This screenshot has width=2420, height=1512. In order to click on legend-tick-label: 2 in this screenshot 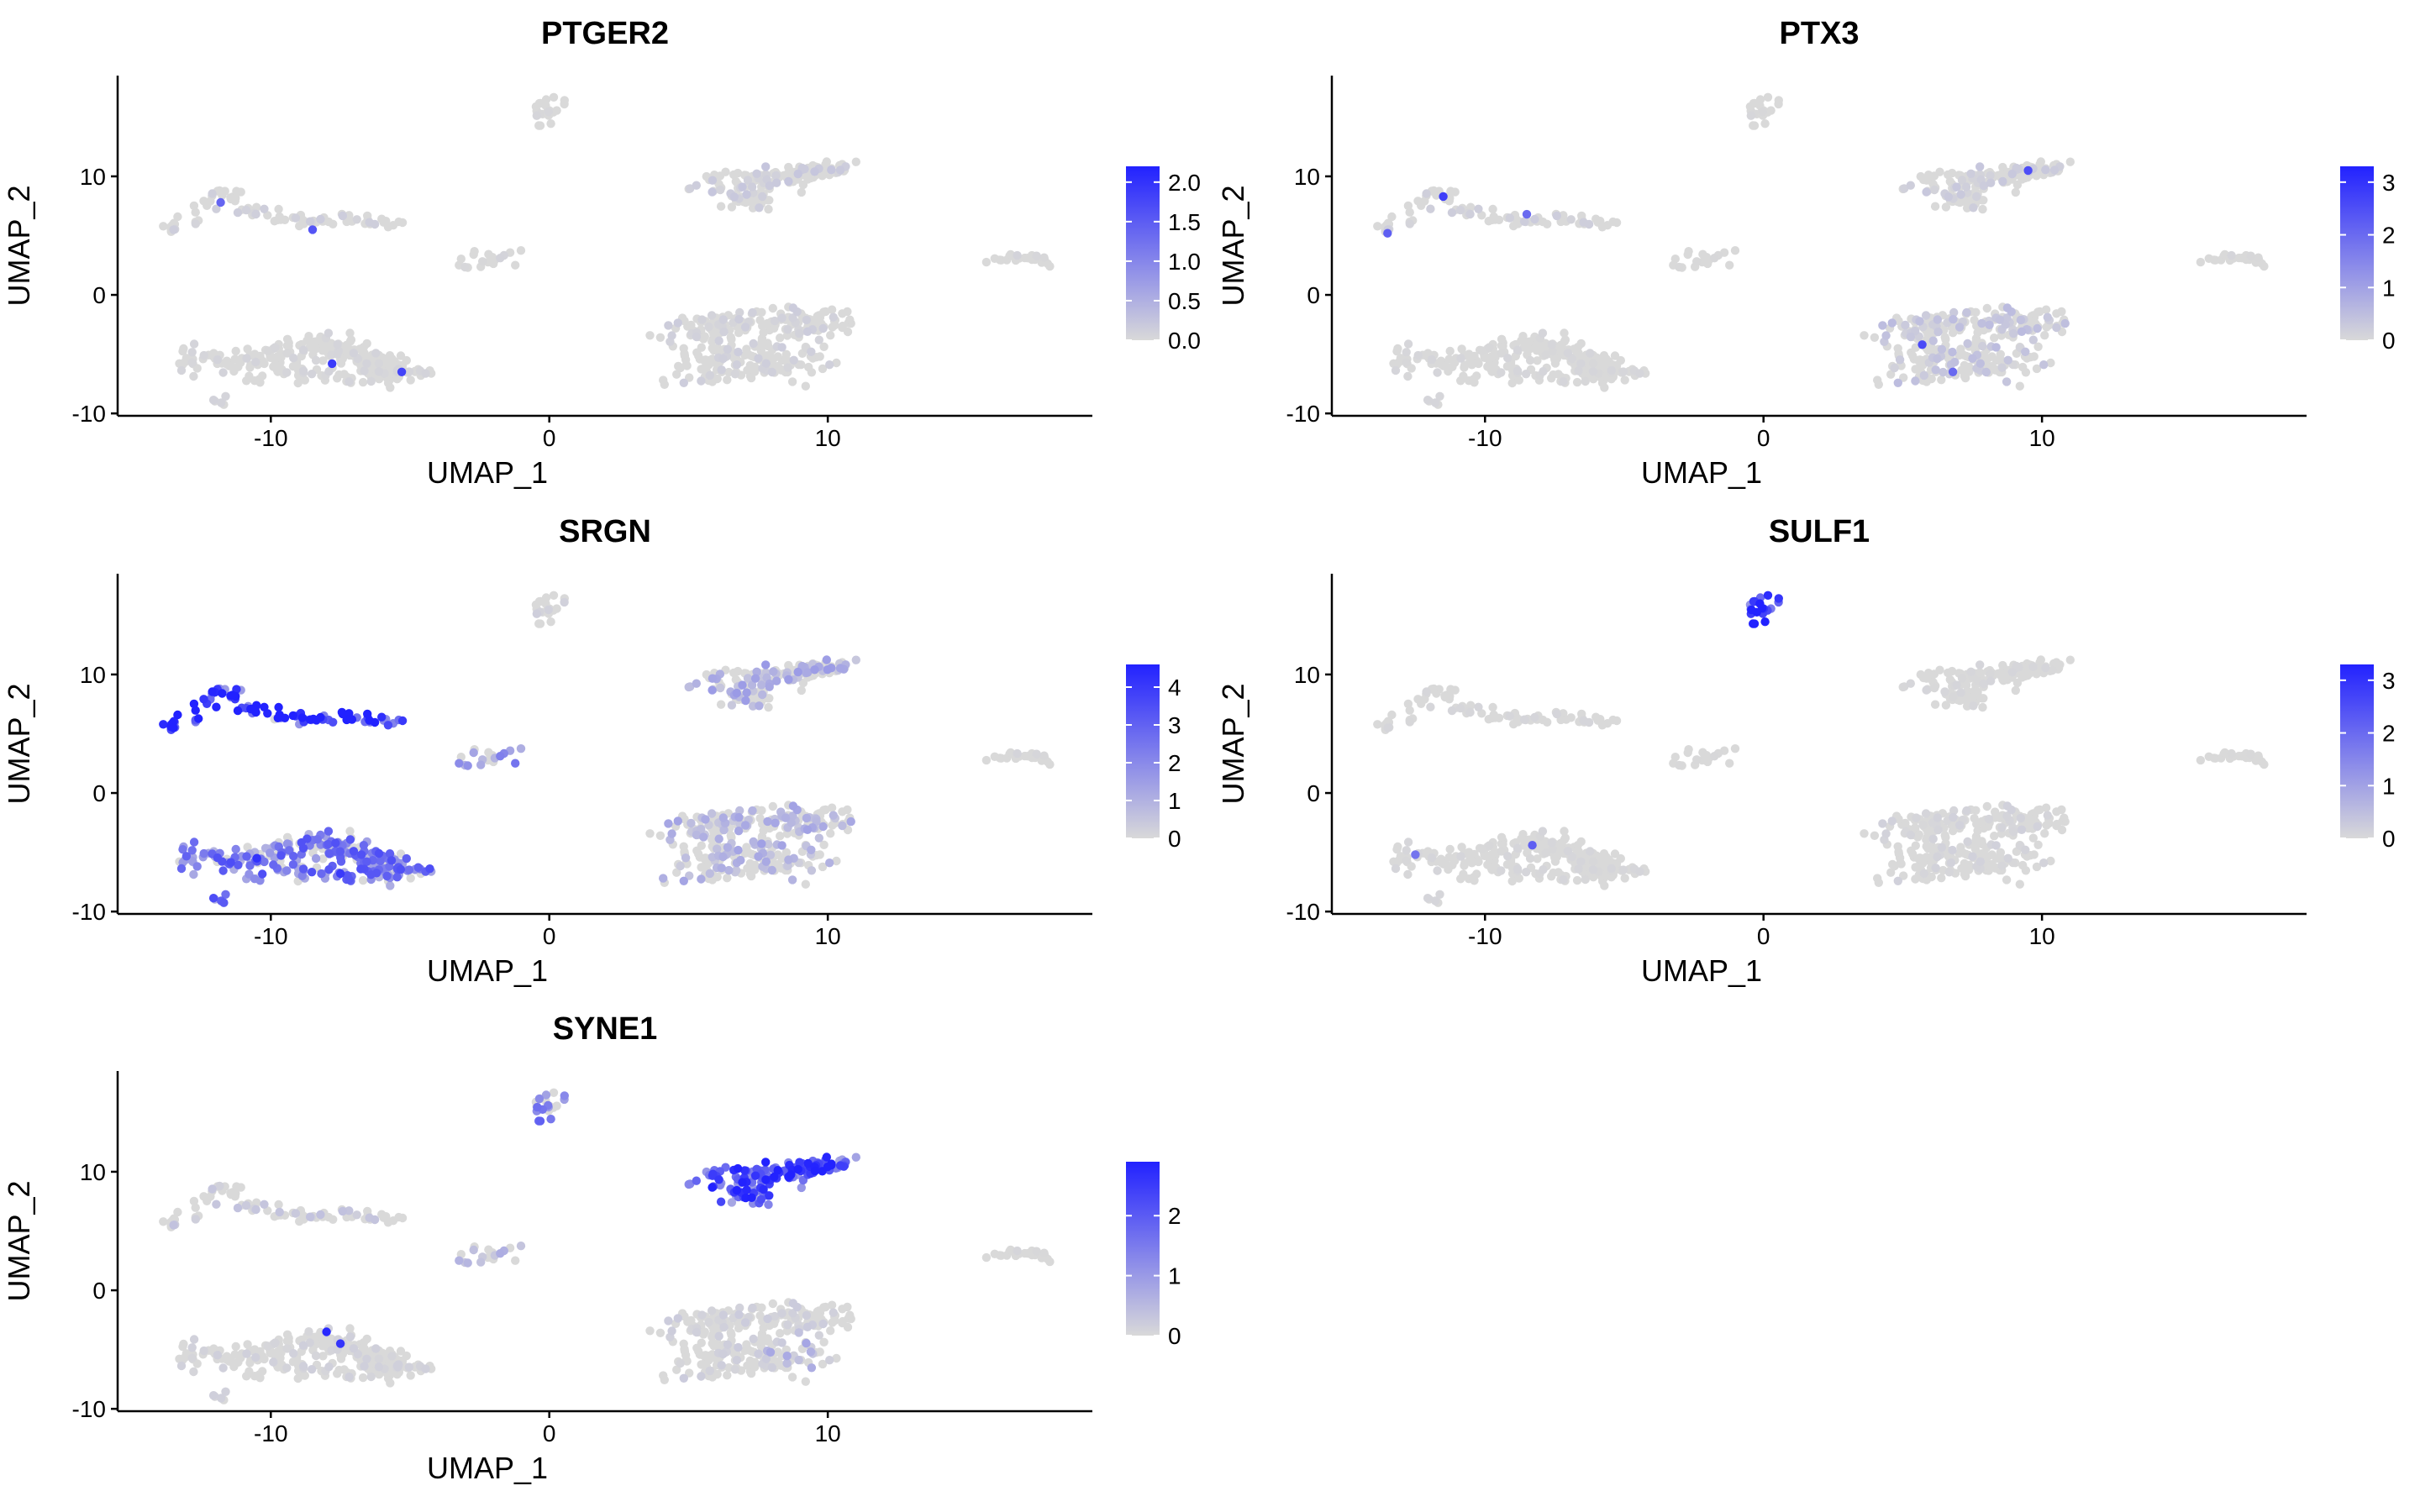, I will do `click(2389, 236)`.